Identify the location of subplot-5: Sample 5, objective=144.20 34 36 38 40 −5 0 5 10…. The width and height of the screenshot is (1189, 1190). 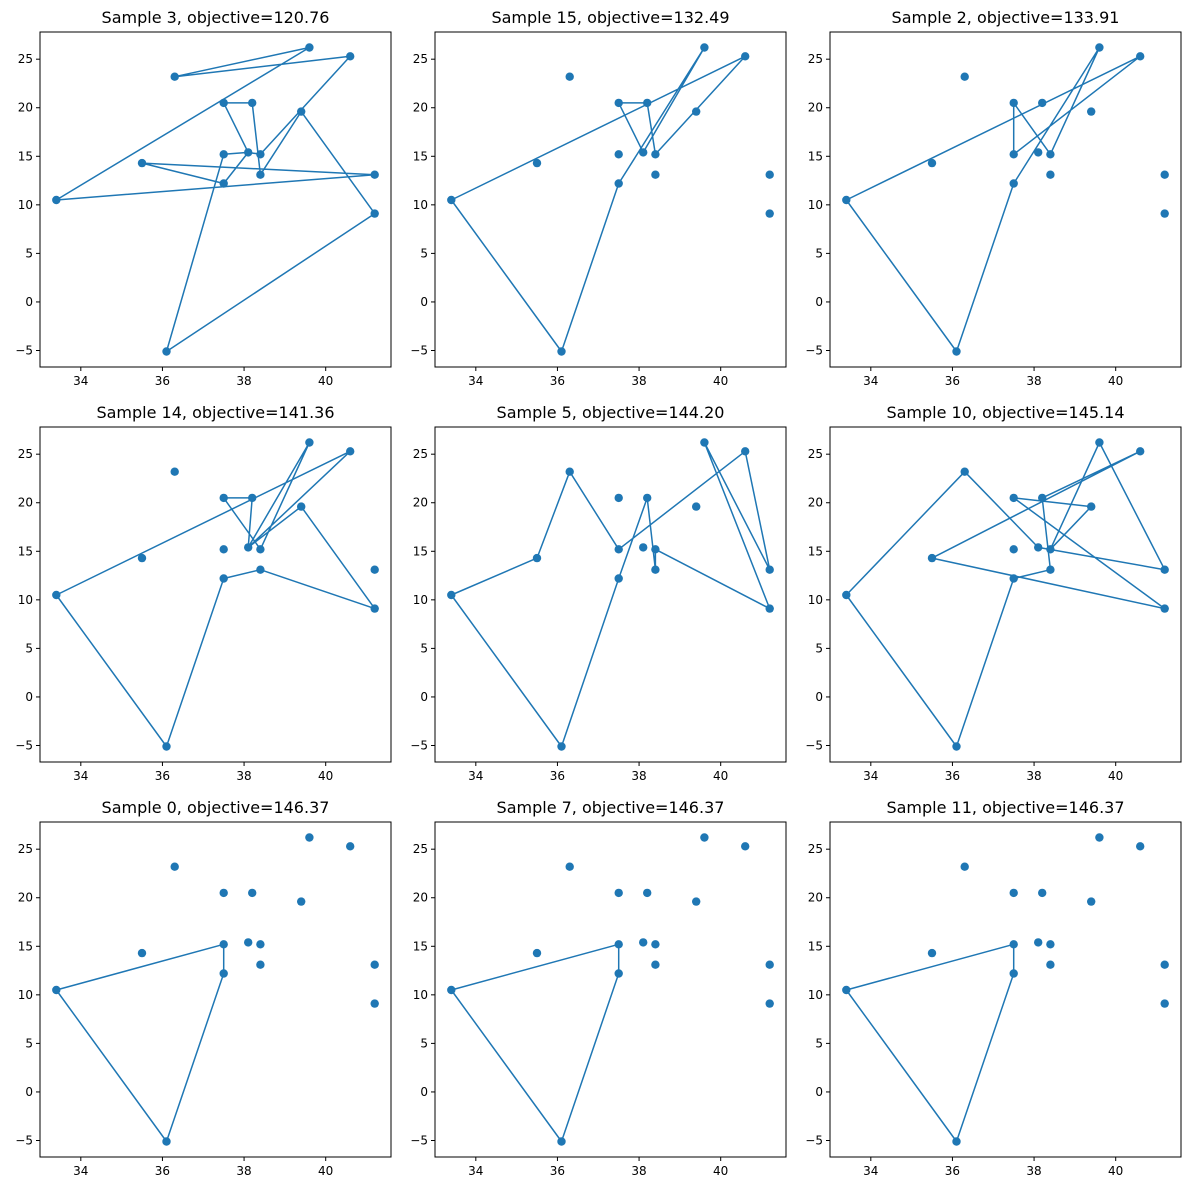
(598, 593).